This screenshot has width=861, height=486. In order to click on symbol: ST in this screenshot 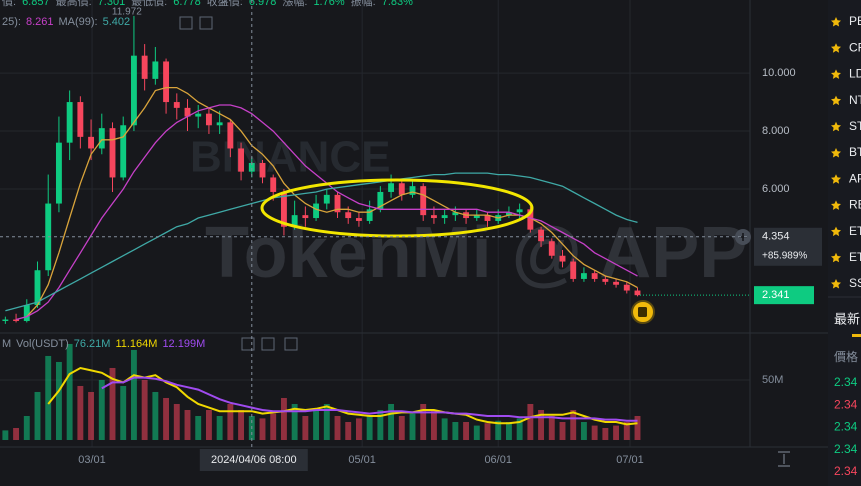, I will do `click(855, 126)`.